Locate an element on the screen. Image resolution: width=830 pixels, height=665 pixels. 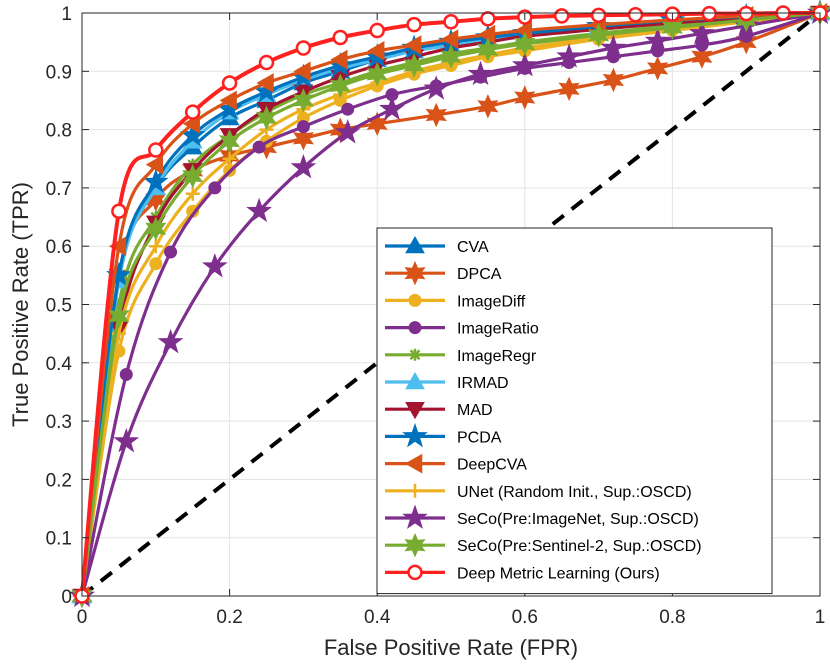
legend-label: UNet (Random Init., Sup.:OSCD) is located at coordinates (574, 492).